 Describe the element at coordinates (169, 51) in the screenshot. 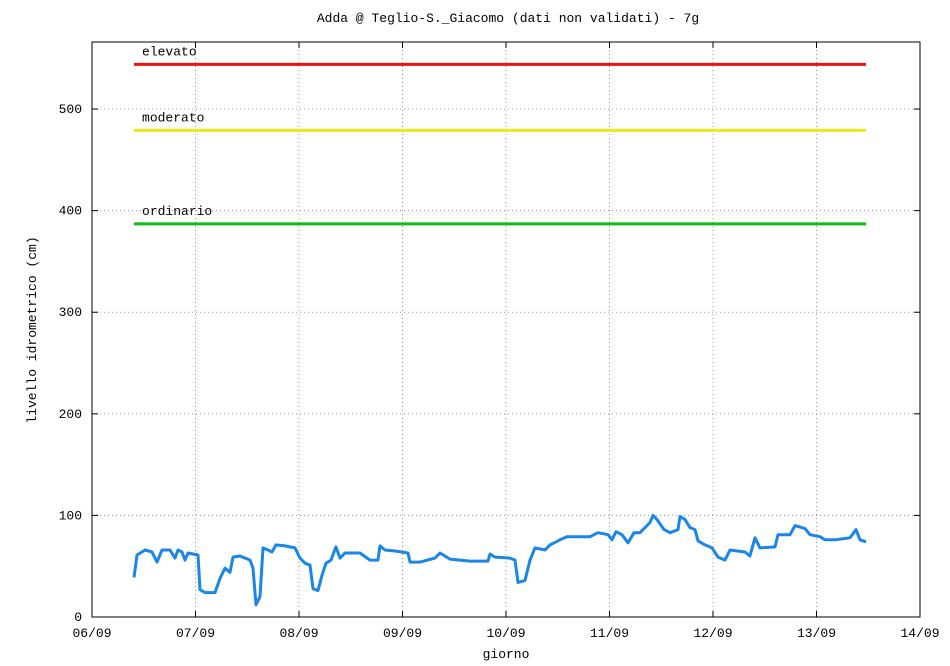

I see `threshold-label: elevato` at that location.